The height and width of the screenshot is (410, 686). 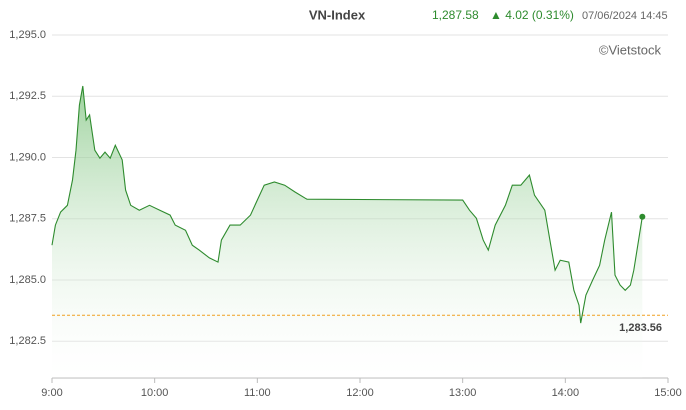 I want to click on x-tick-label: 15:00, so click(x=668, y=393).